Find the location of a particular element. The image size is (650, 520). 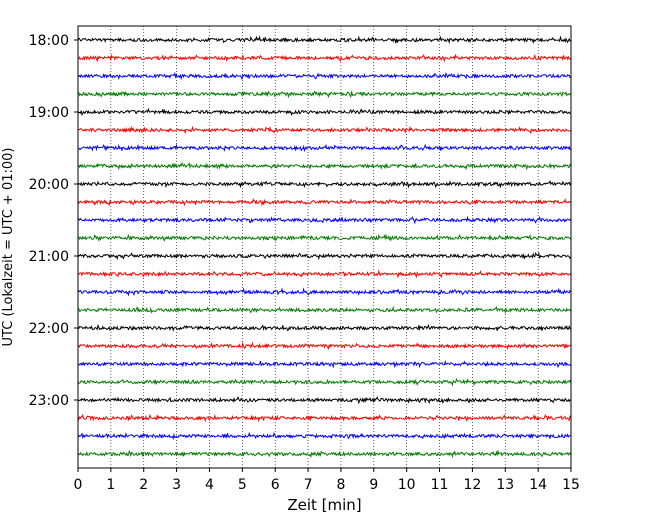

x-axis-ticks: 0 1 2 3 4 5 6 7 8 9 10 11 12 13 14 15 is located at coordinates (327, 480).